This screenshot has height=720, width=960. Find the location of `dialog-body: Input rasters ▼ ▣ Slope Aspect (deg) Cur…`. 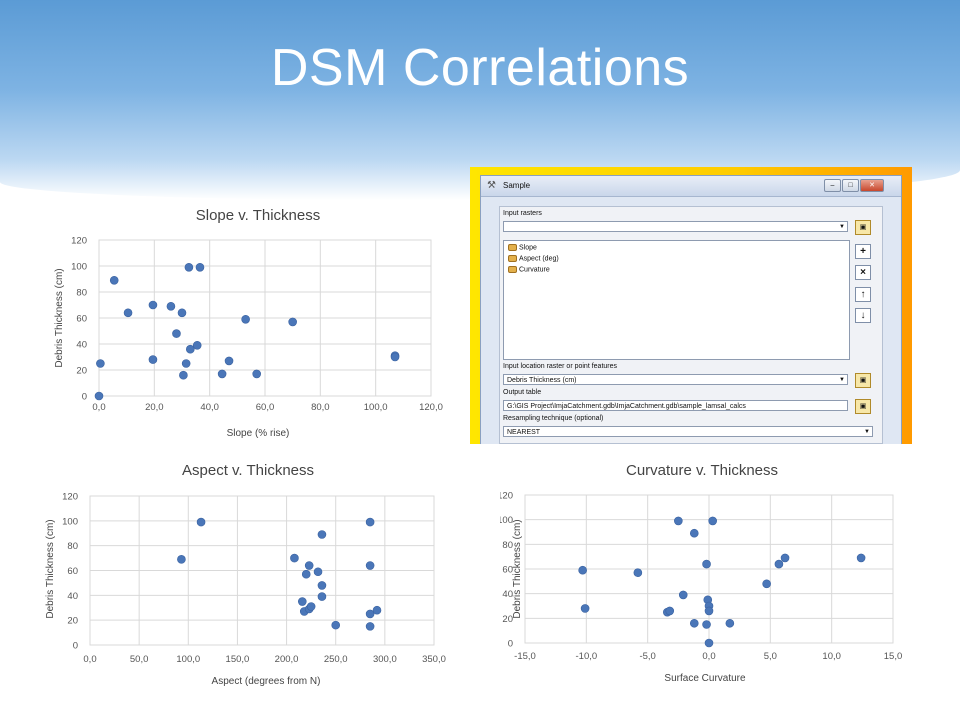

dialog-body: Input rasters ▼ ▣ Slope Aspect (deg) Cur… is located at coordinates (691, 325).